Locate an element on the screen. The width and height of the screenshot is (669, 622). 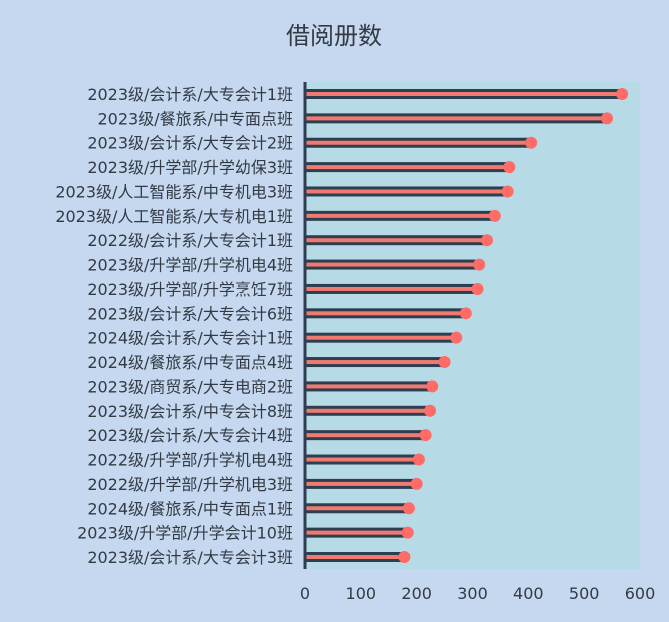
category-label: 2024级/餐旅系/中专面点4班 is located at coordinates (190, 362).